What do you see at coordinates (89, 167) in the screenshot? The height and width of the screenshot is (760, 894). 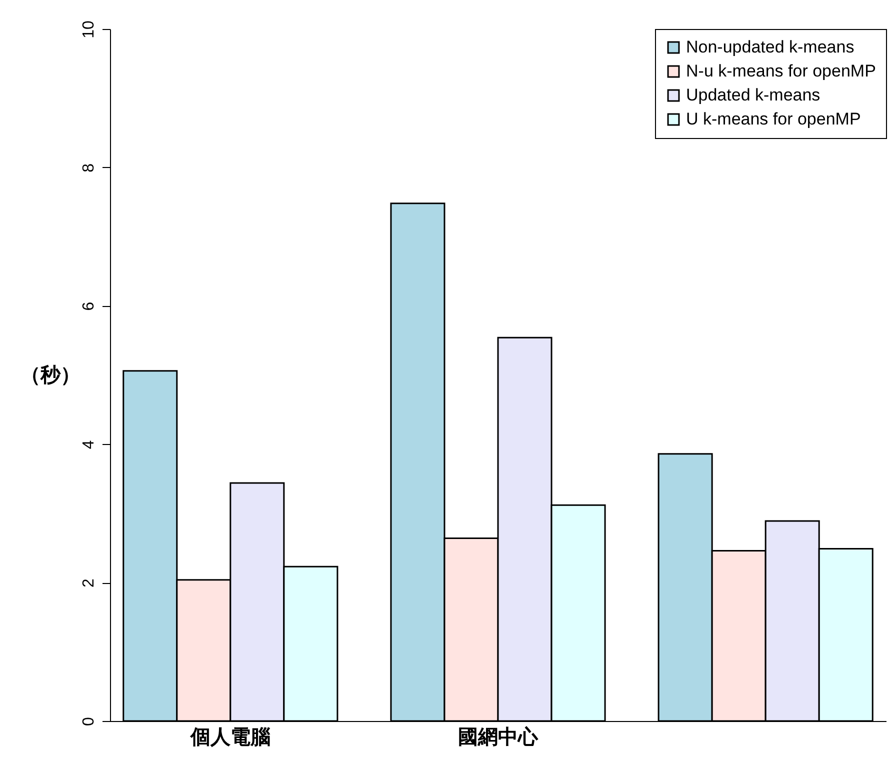 I see `y-tick-label: 8` at bounding box center [89, 167].